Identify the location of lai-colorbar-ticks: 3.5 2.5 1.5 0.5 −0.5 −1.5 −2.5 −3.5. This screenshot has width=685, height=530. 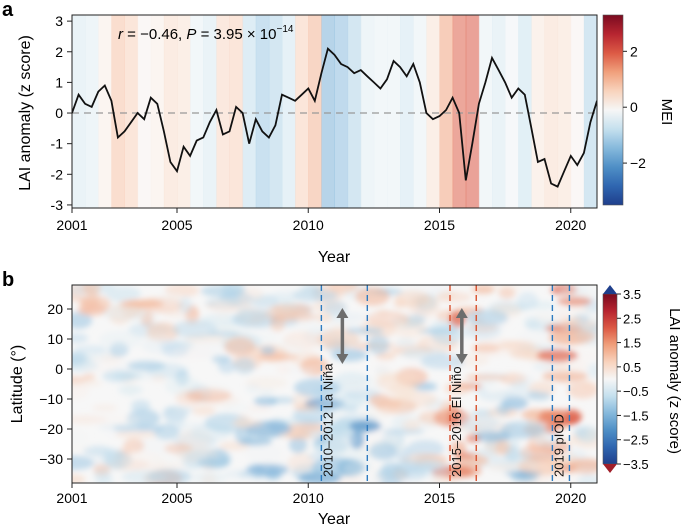
(633, 379).